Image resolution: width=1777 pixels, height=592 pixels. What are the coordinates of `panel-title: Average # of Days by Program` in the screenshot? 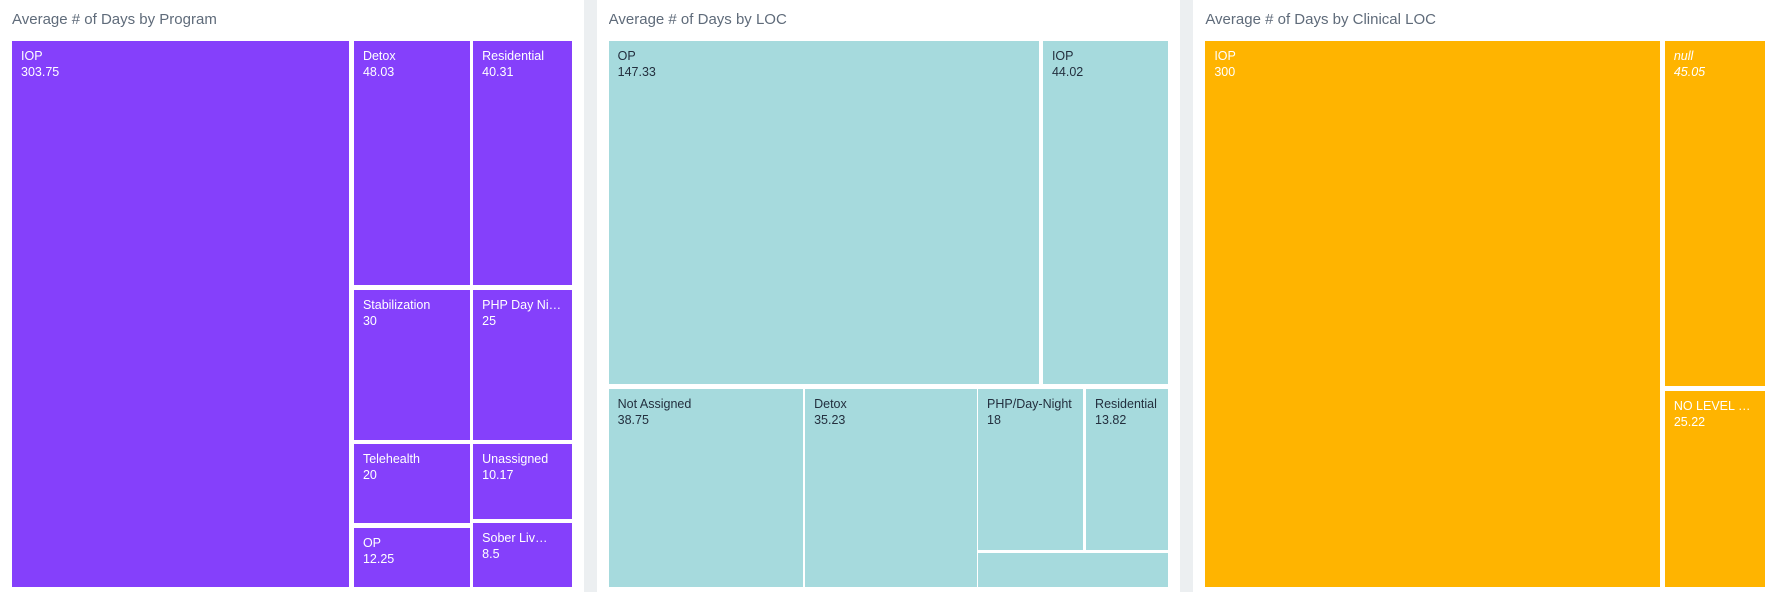 It's located at (114, 19).